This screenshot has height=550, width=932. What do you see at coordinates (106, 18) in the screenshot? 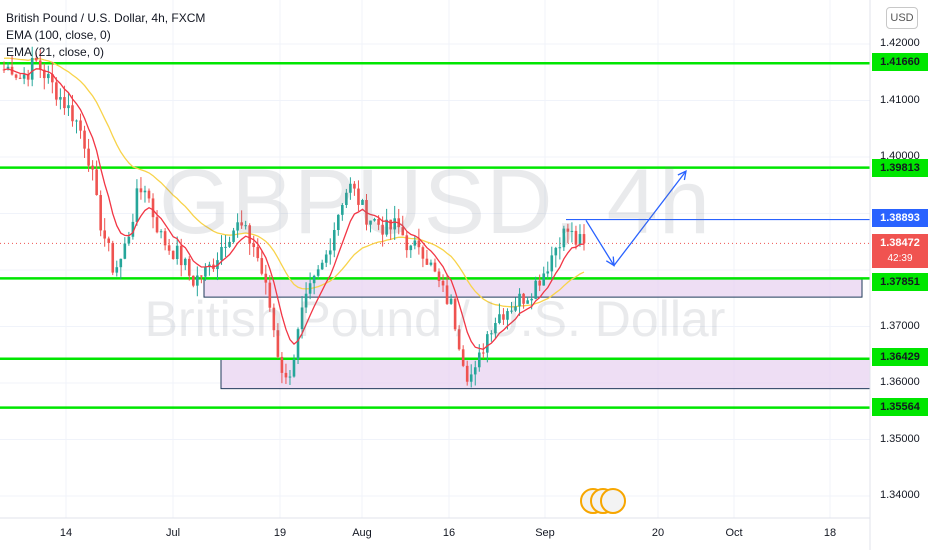
I see `legend-title: British Pound / U.S. Dollar, 4h, FXCM` at bounding box center [106, 18].